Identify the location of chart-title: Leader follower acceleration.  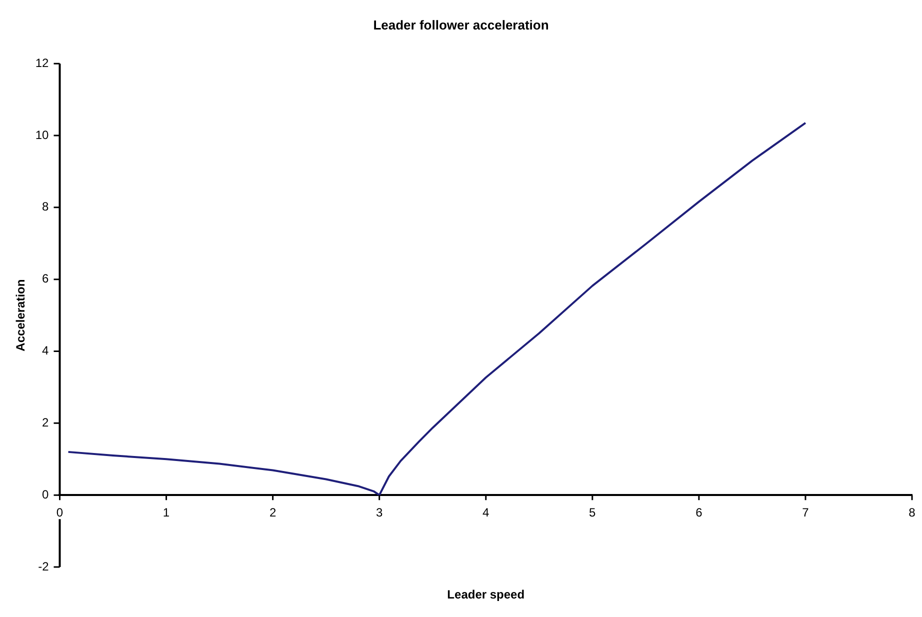
(461, 24).